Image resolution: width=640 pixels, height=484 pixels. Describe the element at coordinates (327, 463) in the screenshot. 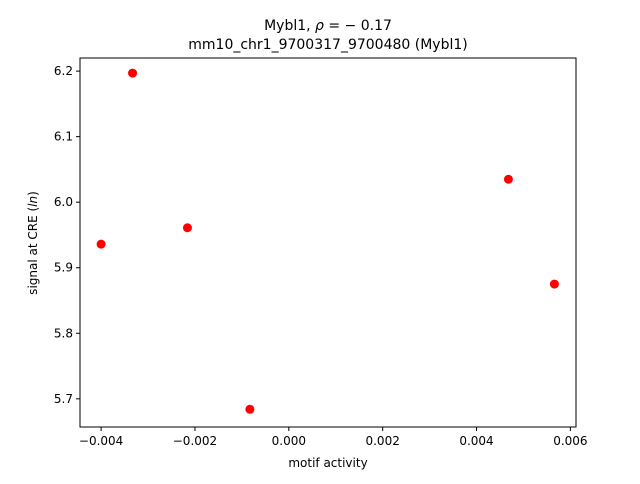

I see `x-axis-label: motif activity` at that location.